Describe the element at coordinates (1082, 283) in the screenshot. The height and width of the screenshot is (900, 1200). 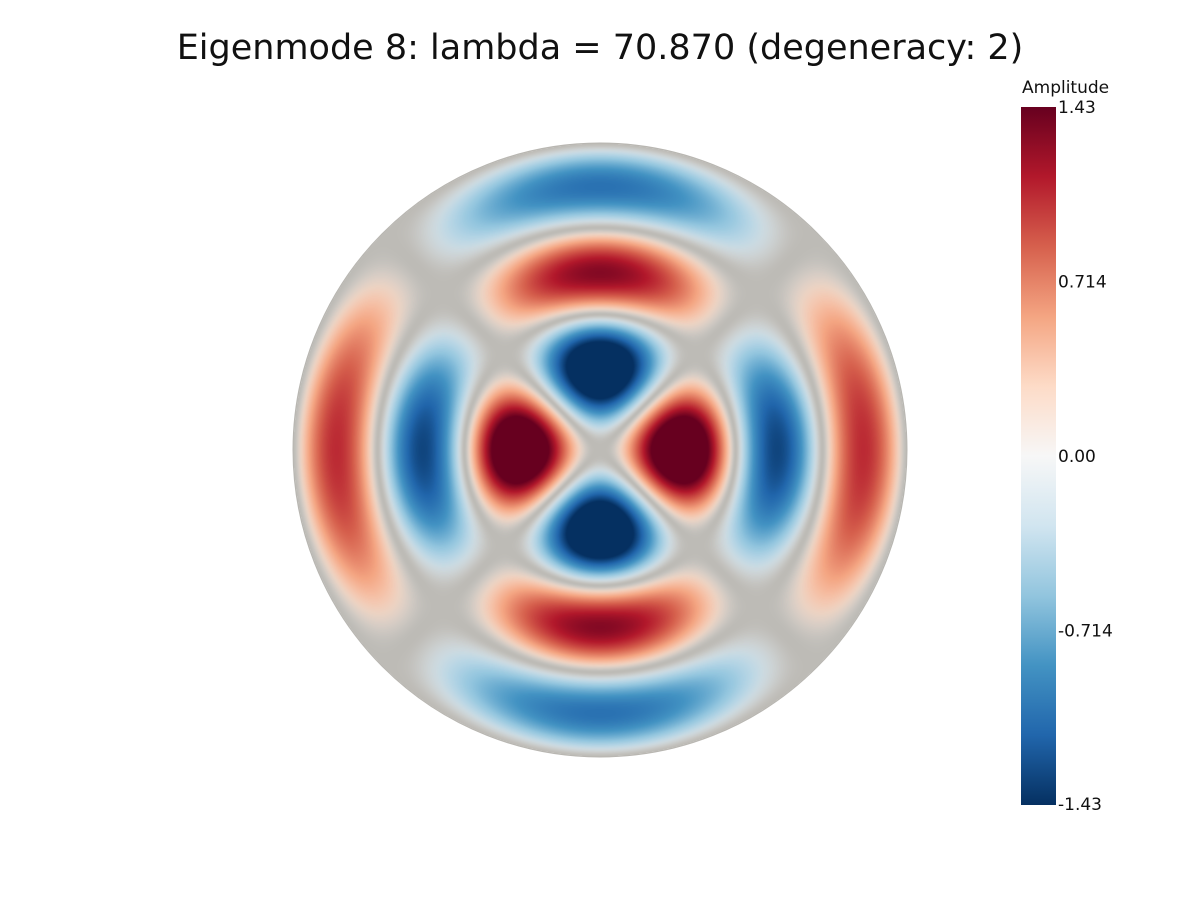
I see `colorbar-tick-label: 0.714` at that location.